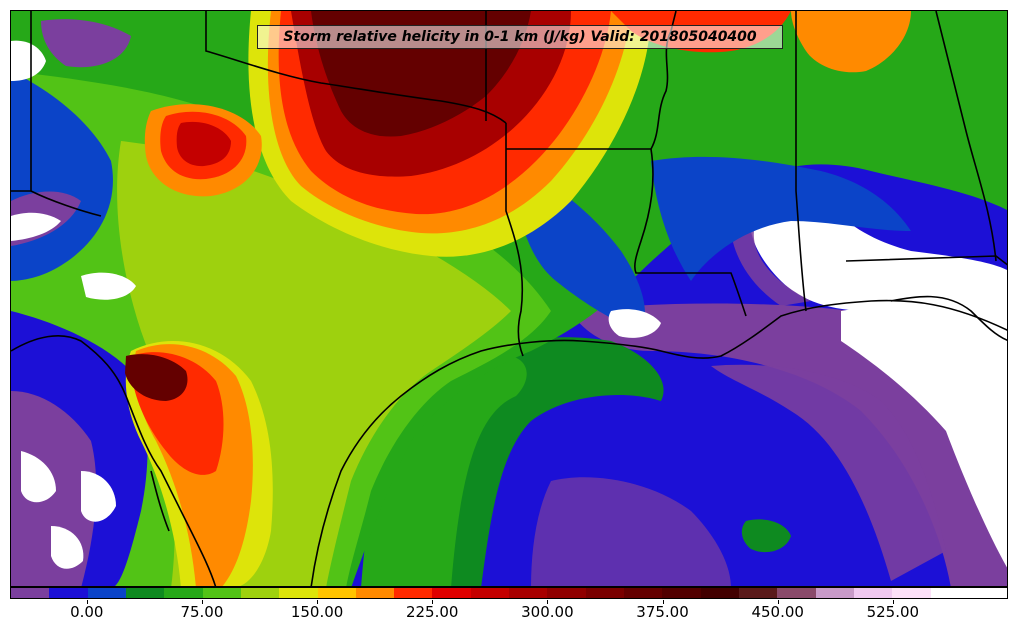  Describe the element at coordinates (690, 232) in the screenshot. I see `mississippi-louisiana-border` at that location.